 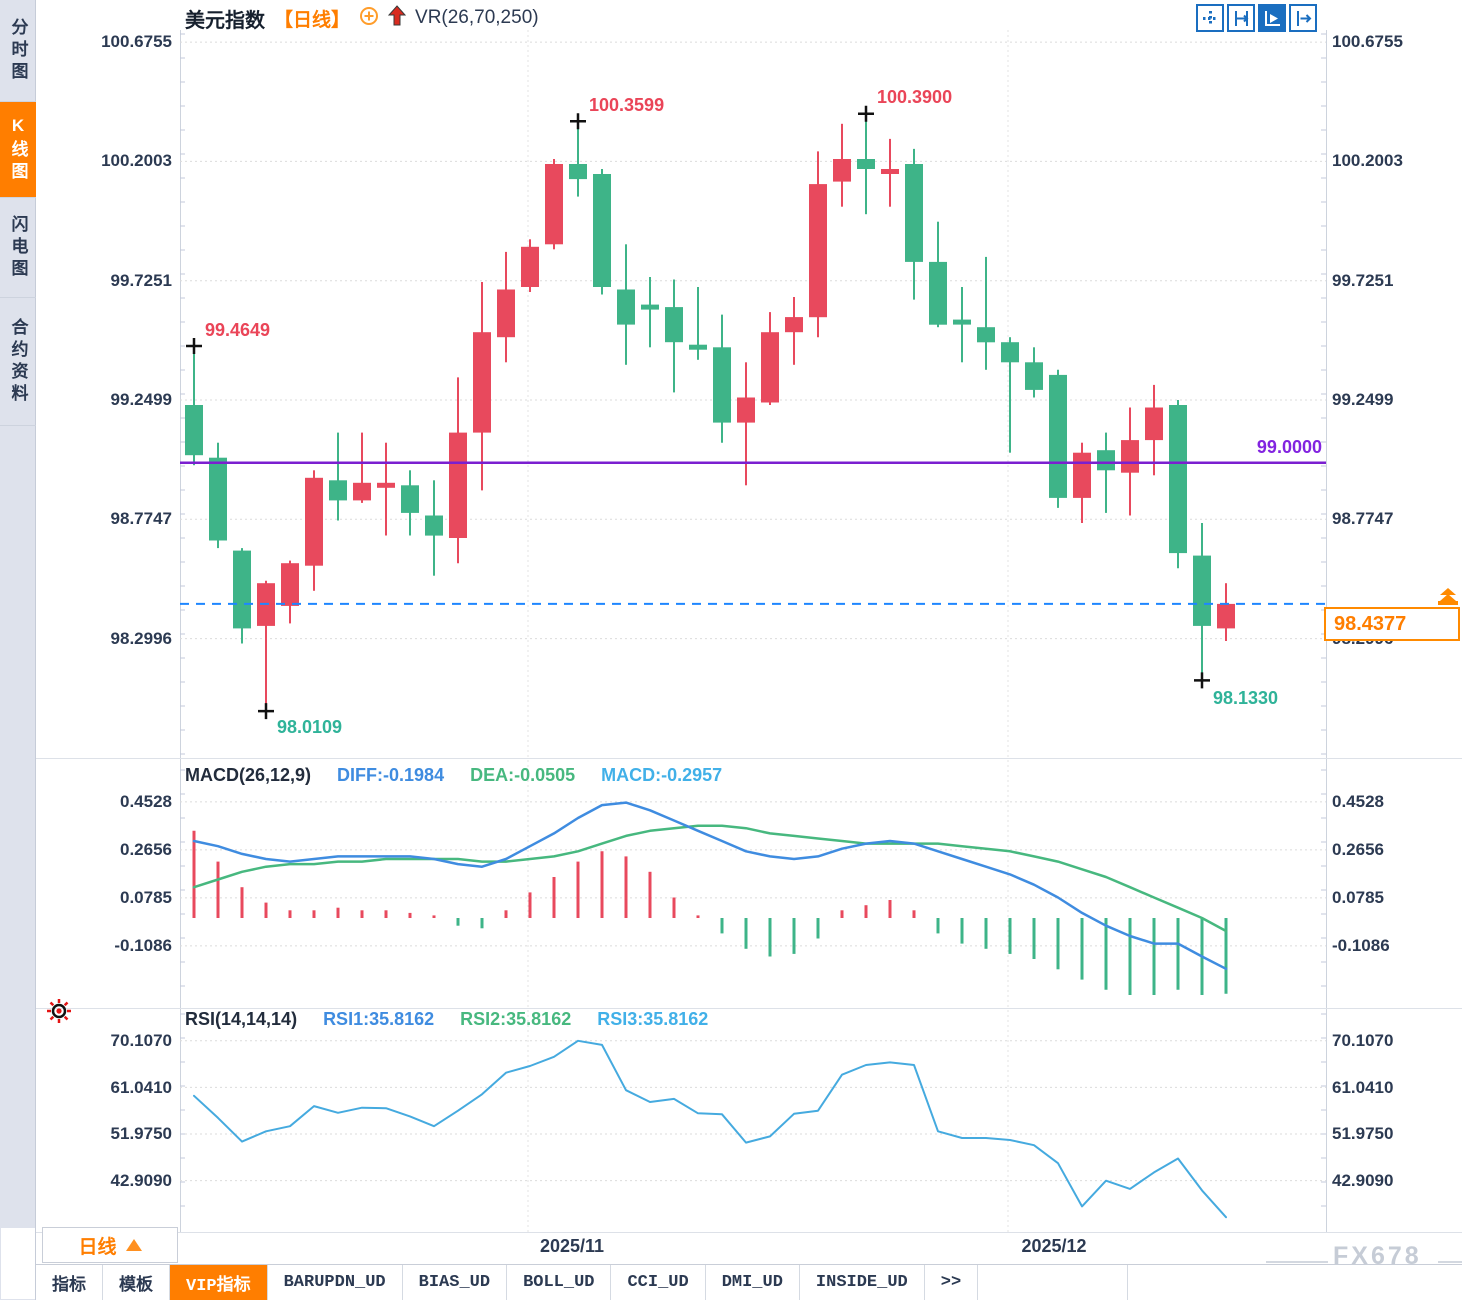 What do you see at coordinates (477, 17) in the screenshot?
I see `vr-indicator-label: VR(26,70,250)` at bounding box center [477, 17].